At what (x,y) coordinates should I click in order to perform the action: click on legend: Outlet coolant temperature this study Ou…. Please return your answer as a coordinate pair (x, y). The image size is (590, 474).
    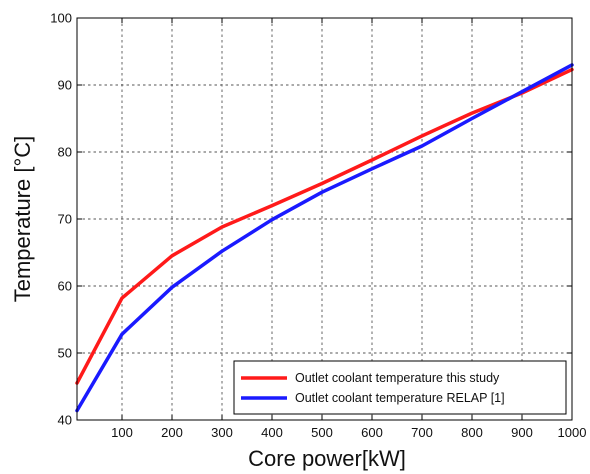
    Looking at the image, I should click on (400, 387).